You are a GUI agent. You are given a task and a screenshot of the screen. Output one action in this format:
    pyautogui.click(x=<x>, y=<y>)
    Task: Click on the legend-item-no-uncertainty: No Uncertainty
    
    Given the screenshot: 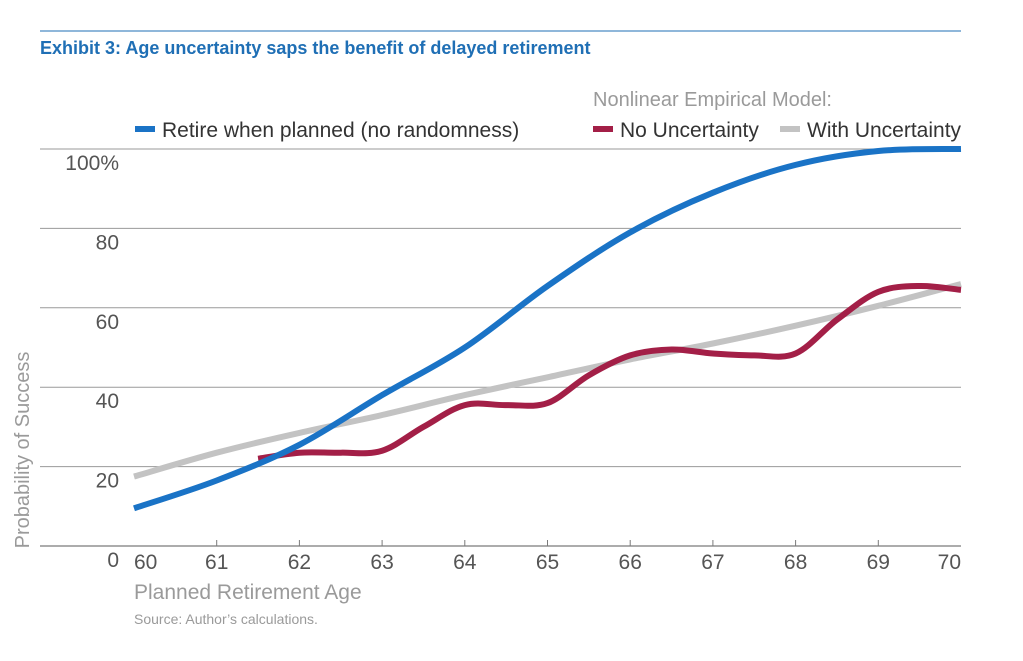 What is the action you would take?
    pyautogui.click(x=676, y=130)
    